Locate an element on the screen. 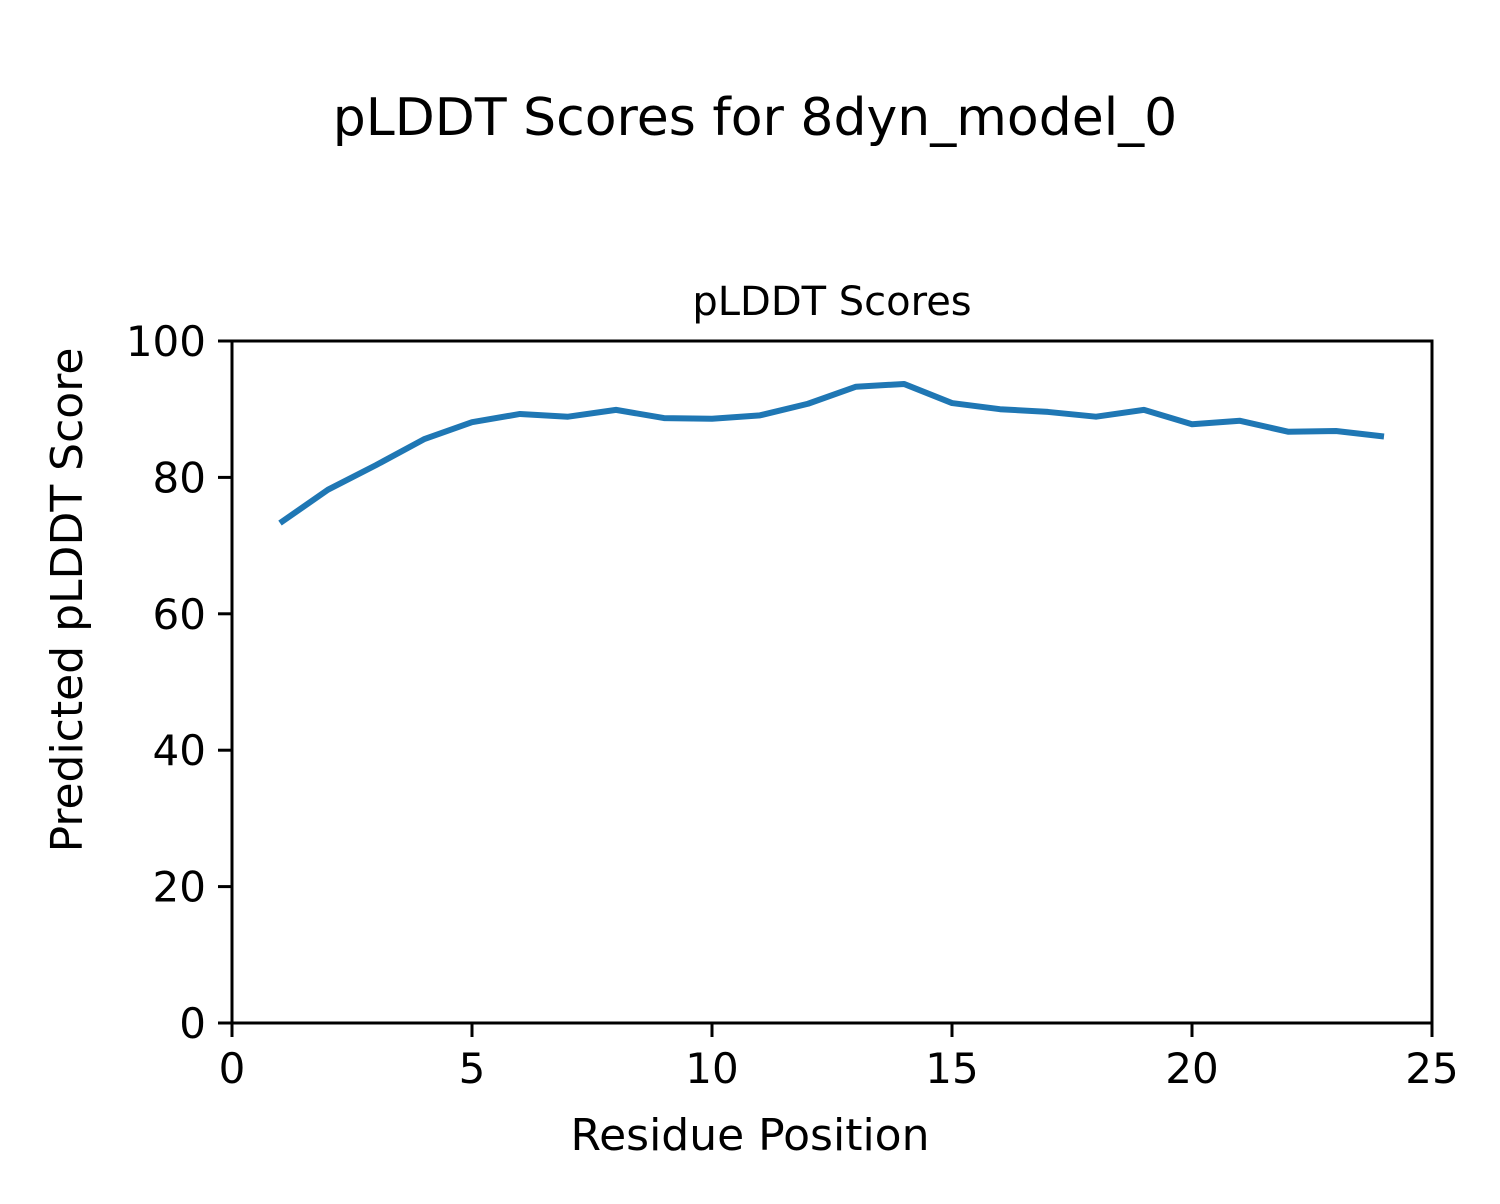 The width and height of the screenshot is (1500, 1204). x-tick-label: 5 is located at coordinates (472, 1068).